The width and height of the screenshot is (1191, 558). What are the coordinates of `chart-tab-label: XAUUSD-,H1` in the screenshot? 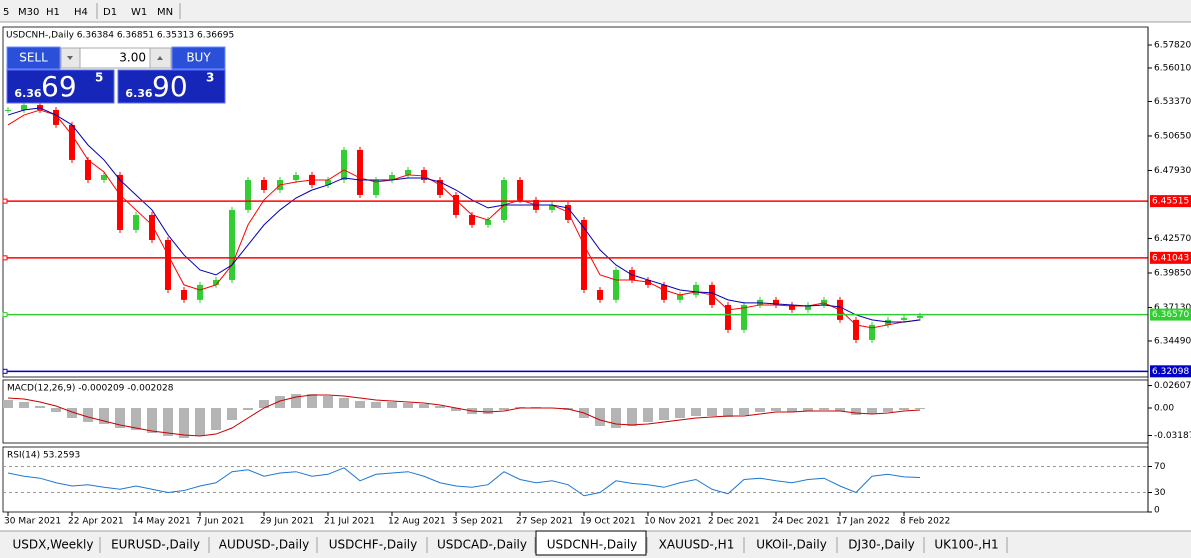 It's located at (697, 545).